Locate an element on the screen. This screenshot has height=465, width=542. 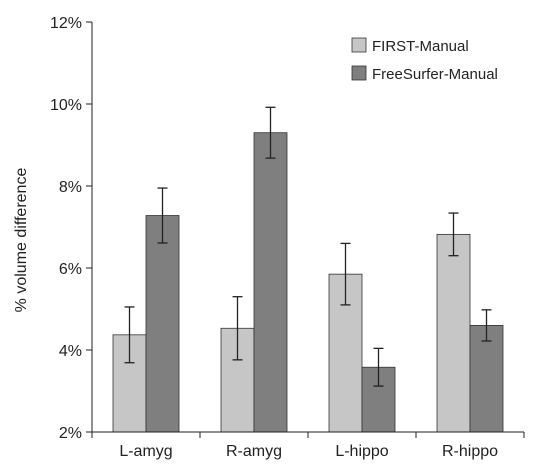
bar-first-manual-r-hippo is located at coordinates (453, 333).